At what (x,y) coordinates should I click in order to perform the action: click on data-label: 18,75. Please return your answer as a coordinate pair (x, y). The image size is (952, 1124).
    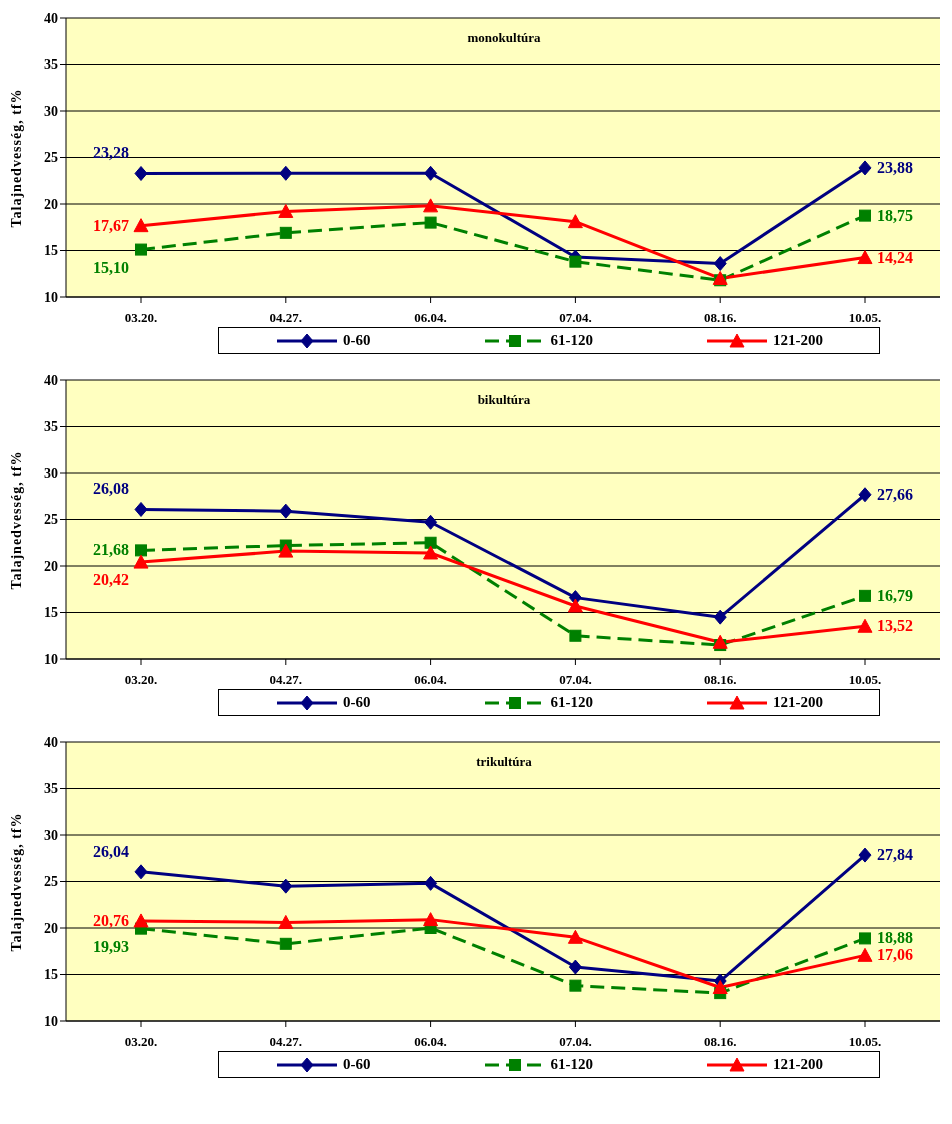
    Looking at the image, I should click on (895, 215).